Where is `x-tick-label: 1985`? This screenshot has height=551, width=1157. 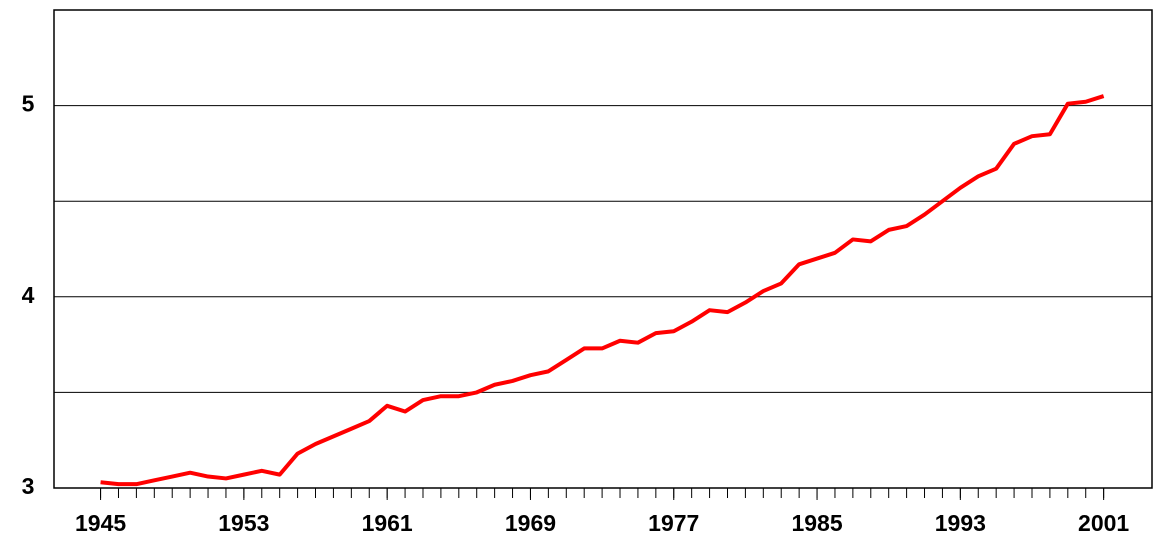 x-tick-label: 1985 is located at coordinates (816, 523).